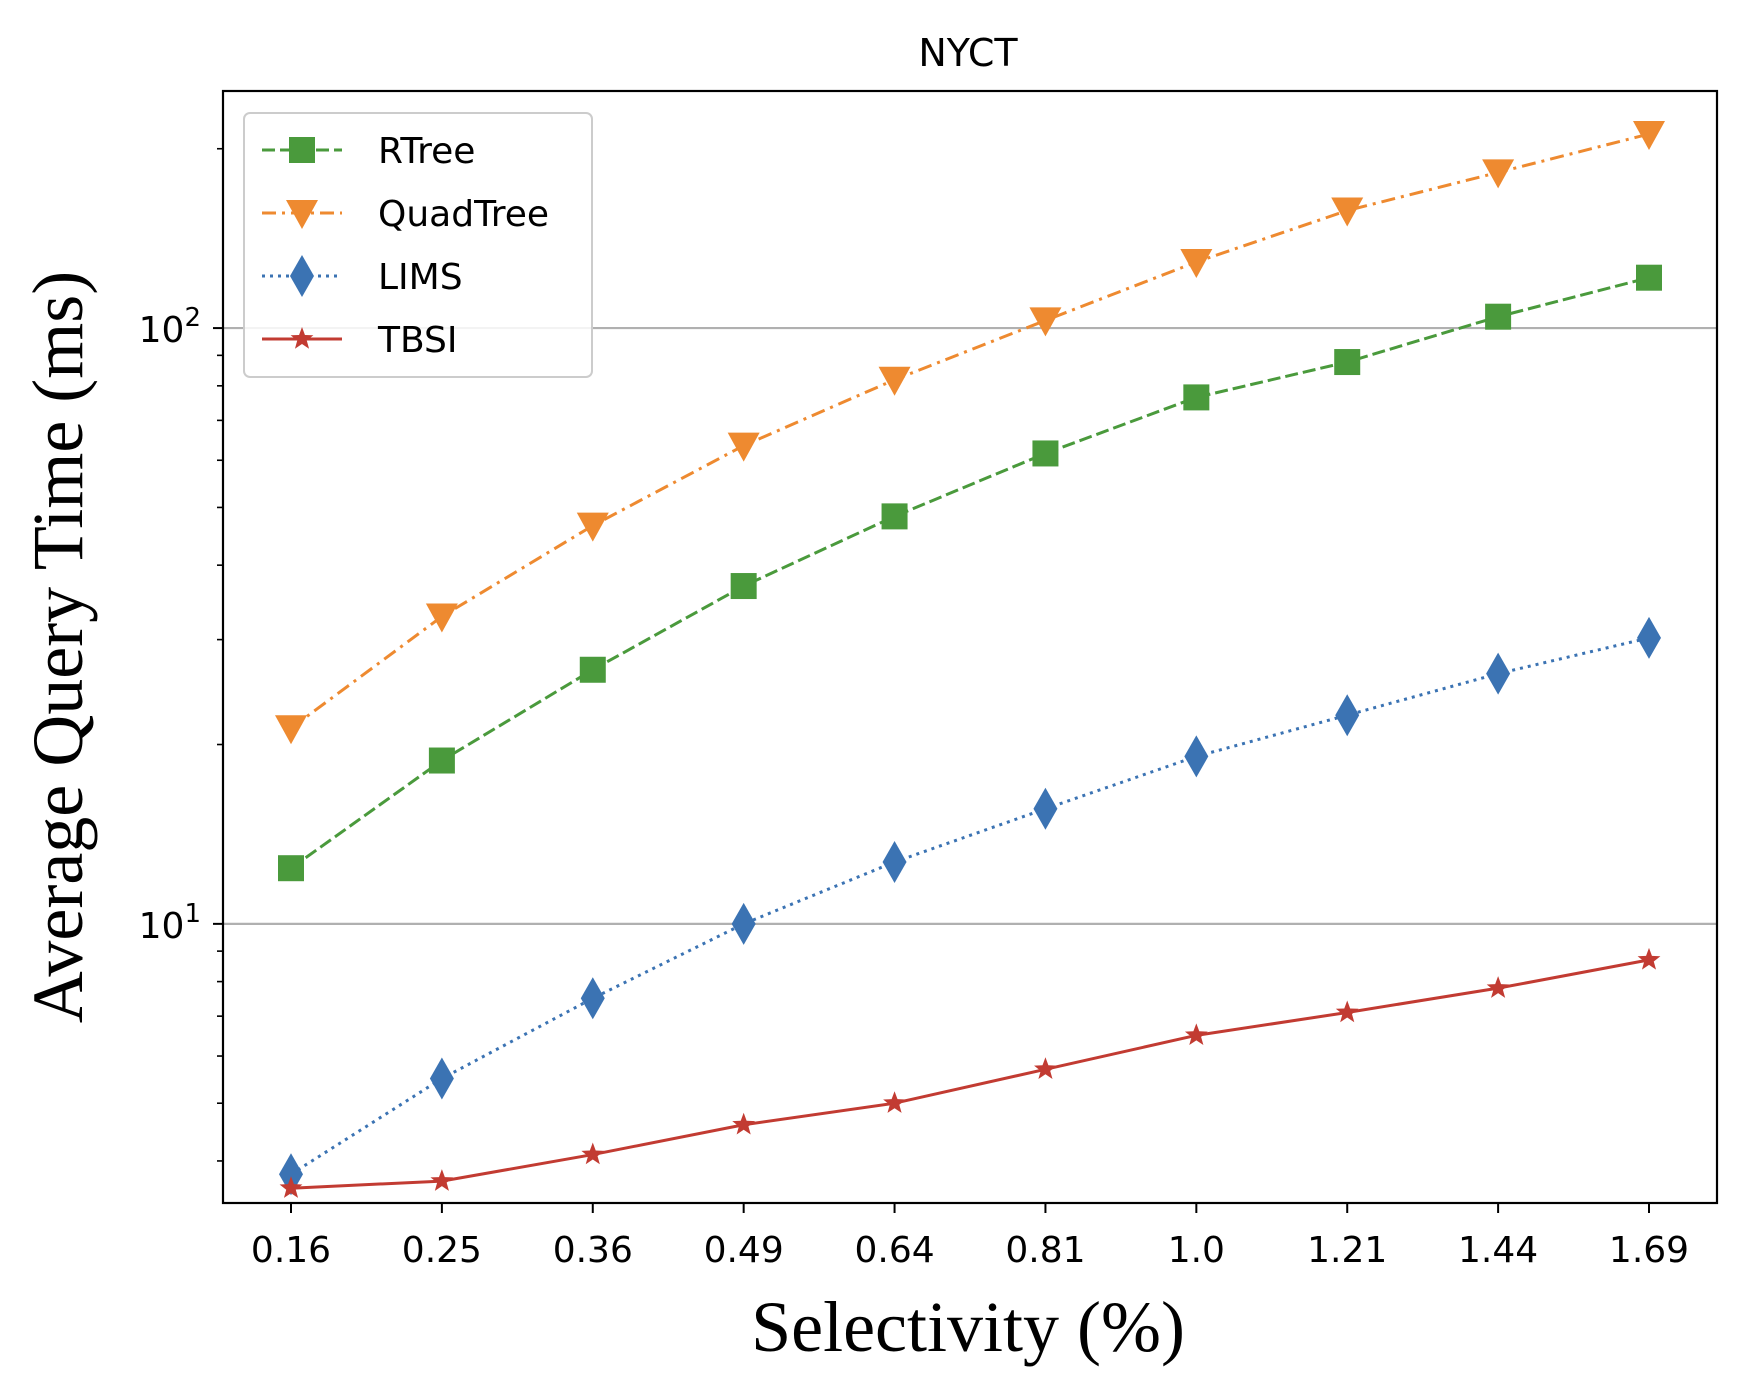 Image resolution: width=1740 pixels, height=1394 pixels. What do you see at coordinates (420, 277) in the screenshot?
I see `legend-label-lims: LIMS` at bounding box center [420, 277].